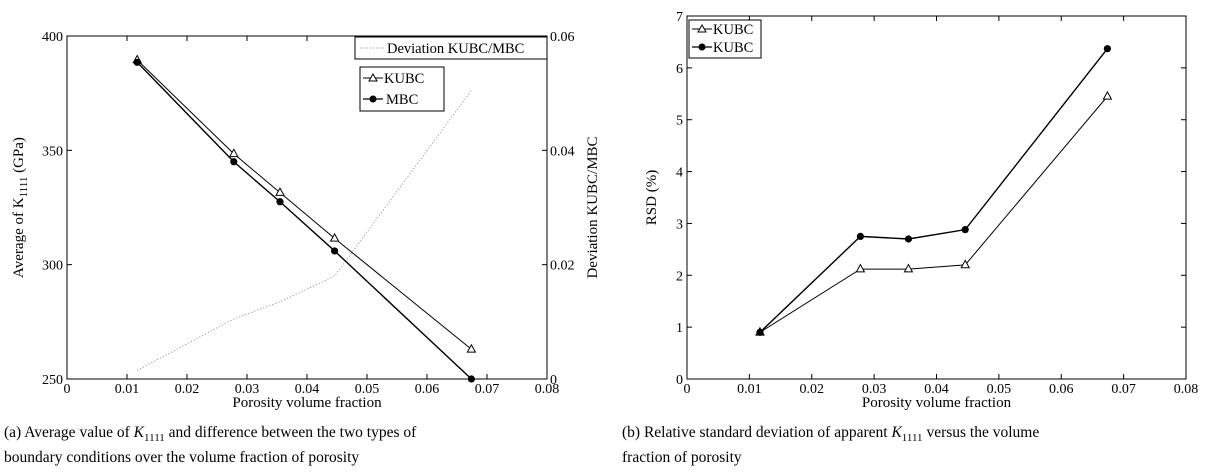  I want to click on a-x-tick-label: 0.08, so click(547, 389).